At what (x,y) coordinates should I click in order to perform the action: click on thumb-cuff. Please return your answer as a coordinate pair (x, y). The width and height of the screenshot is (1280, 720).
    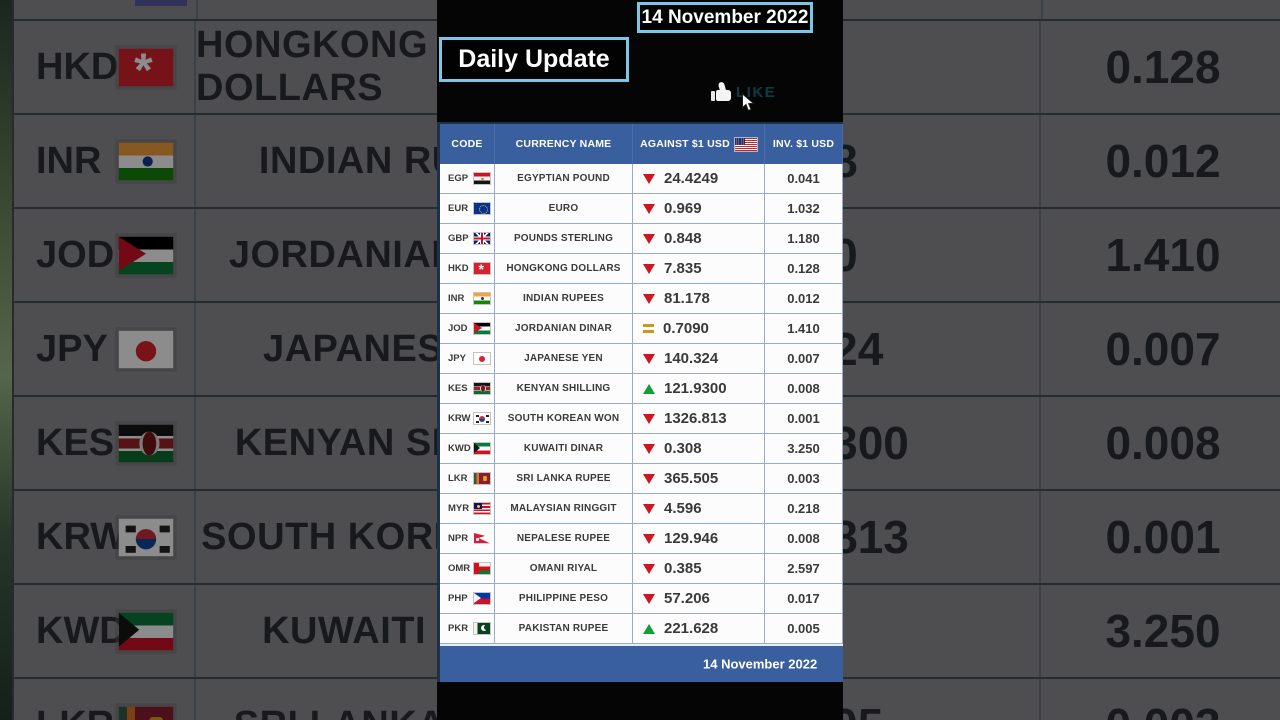
    Looking at the image, I should click on (713, 96).